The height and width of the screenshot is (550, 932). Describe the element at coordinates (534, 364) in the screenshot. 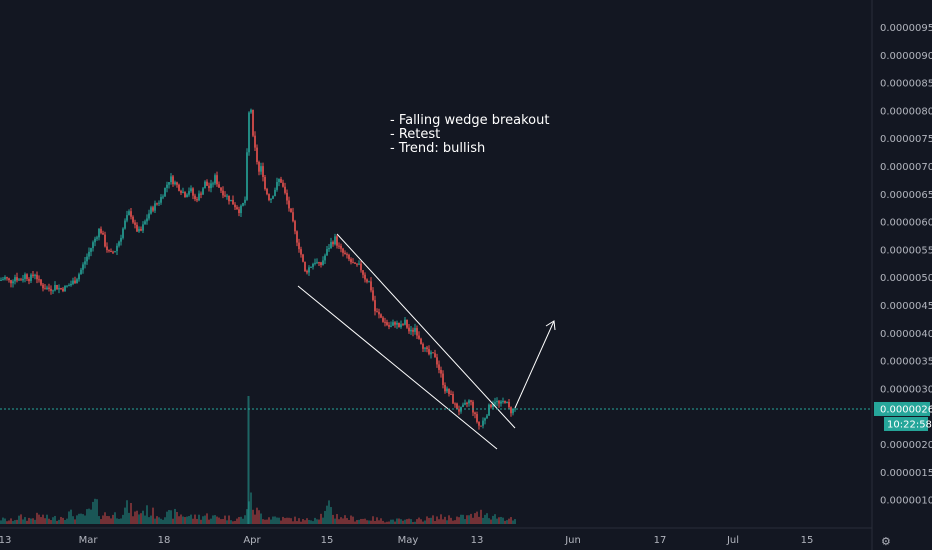

I see `projection-arrow-line` at that location.